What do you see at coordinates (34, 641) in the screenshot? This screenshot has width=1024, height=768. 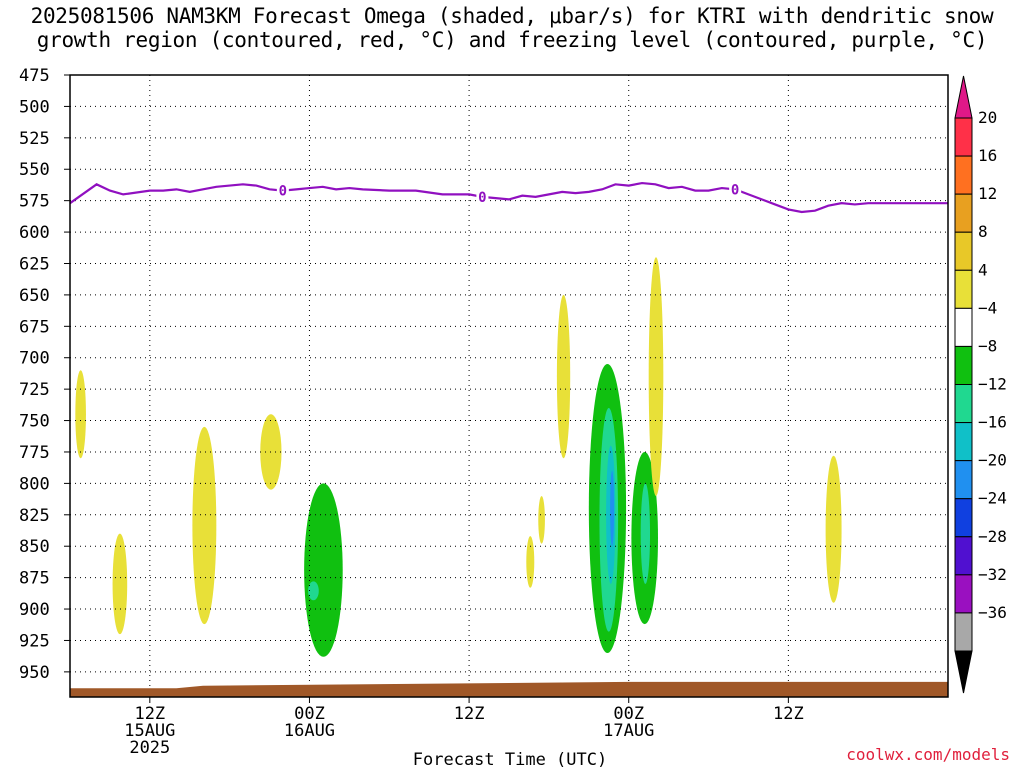 I see `y-tick-label: 925` at bounding box center [34, 641].